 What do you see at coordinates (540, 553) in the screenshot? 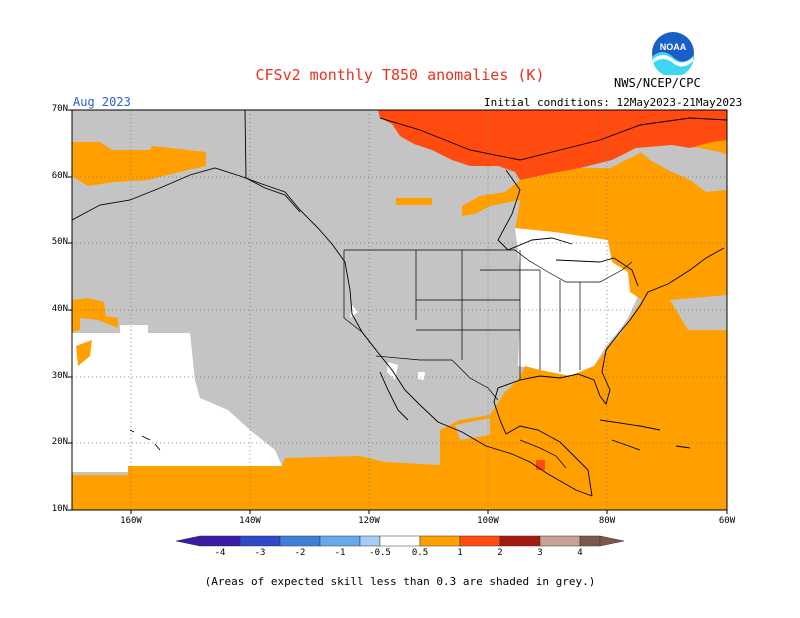
I see `colorbar-label: 3` at bounding box center [540, 553].